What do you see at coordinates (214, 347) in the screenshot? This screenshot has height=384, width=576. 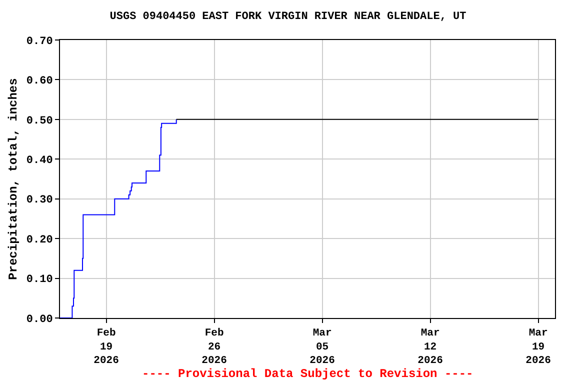 I see `x-tick-label: Feb 26 2026` at bounding box center [214, 347].